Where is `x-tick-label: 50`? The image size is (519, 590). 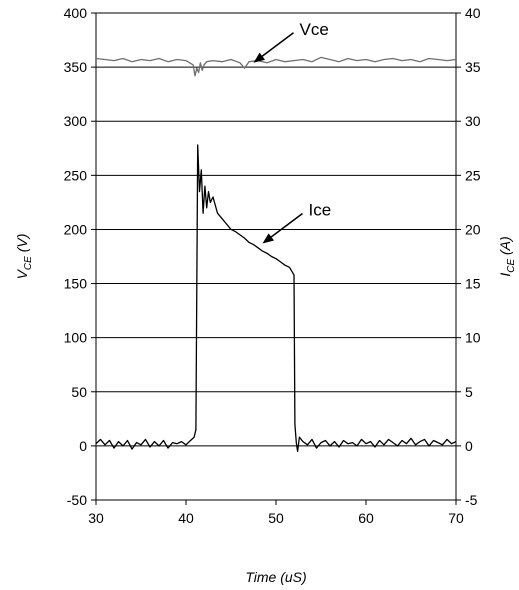
x-tick-label: 50 is located at coordinates (276, 518).